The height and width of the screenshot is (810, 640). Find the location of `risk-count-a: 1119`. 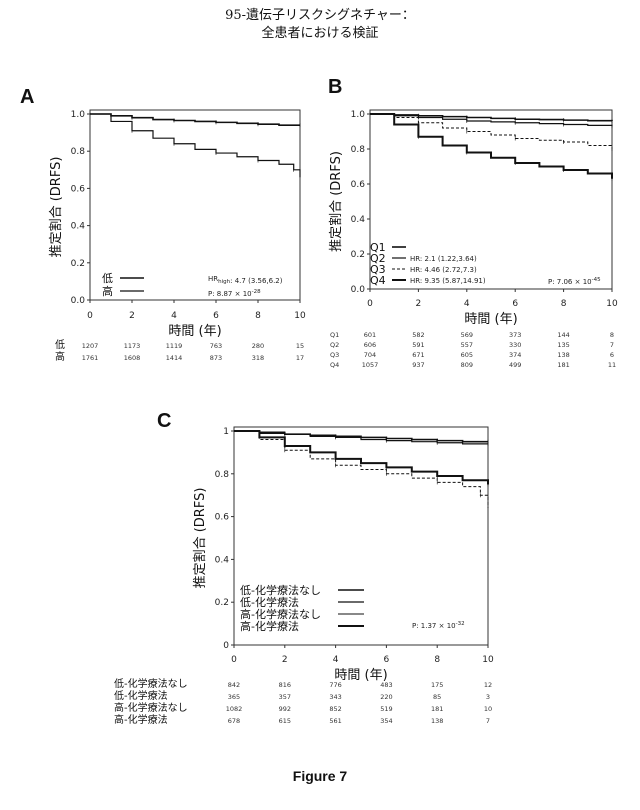

risk-count-a: 1119 is located at coordinates (174, 346).